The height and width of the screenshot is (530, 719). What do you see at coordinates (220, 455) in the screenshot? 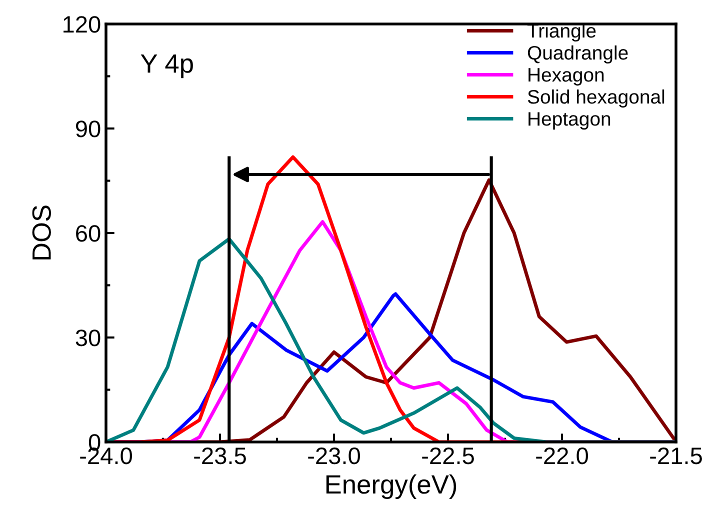
I see `x-tick-label: -23.5` at bounding box center [220, 455].